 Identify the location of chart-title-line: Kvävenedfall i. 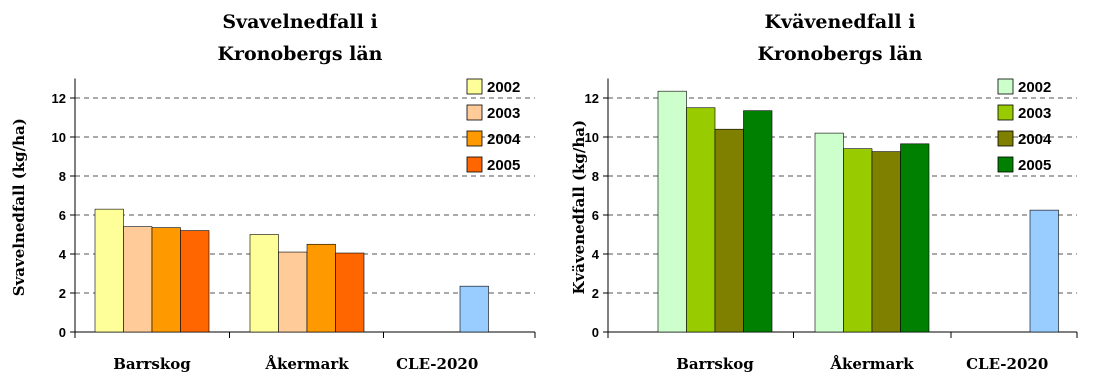
(840, 22).